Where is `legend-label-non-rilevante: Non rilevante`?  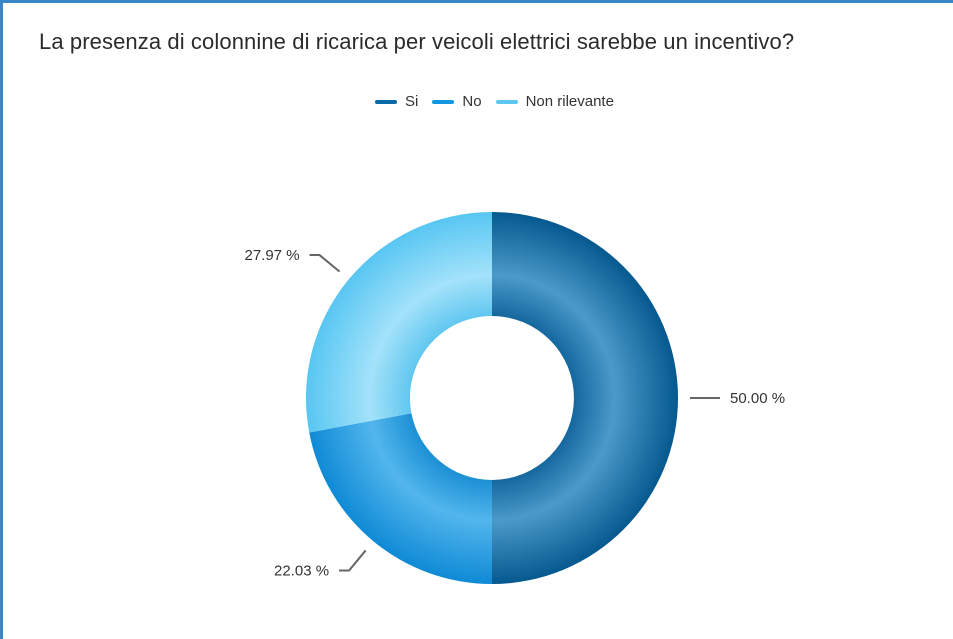
legend-label-non-rilevante: Non rilevante is located at coordinates (569, 101).